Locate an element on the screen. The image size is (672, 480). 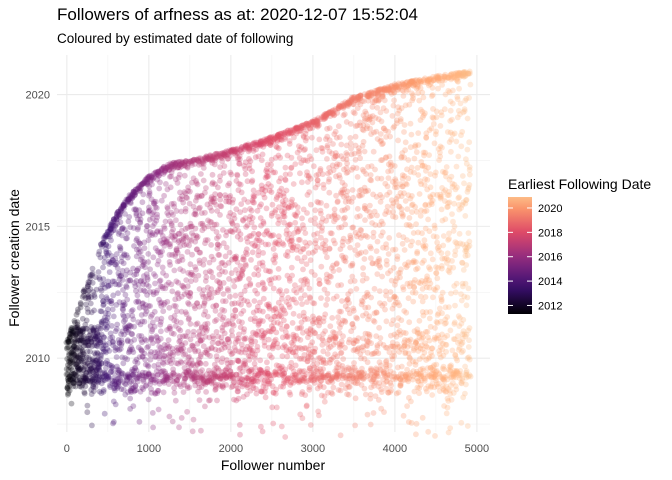
y-tick-label: 2010 is located at coordinates (38, 359).